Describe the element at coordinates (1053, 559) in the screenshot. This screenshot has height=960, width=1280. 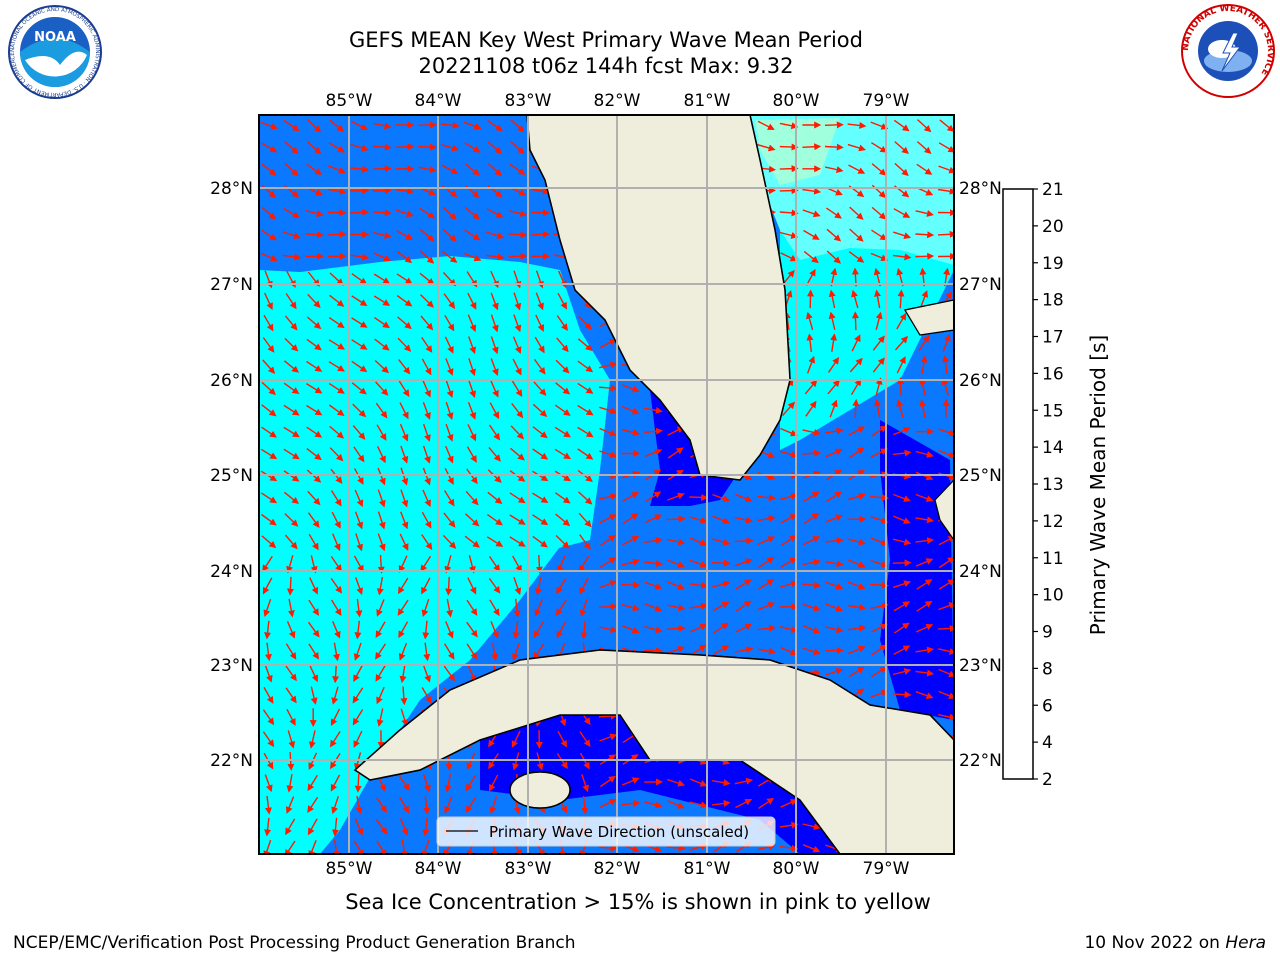
I see `colorbar-tick-label: 11` at that location.